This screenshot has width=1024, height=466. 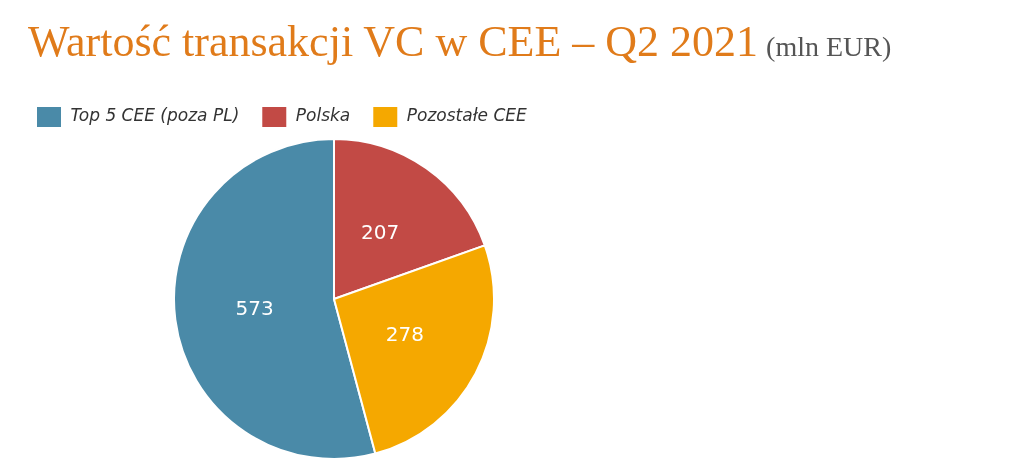 What do you see at coordinates (393, 41) in the screenshot?
I see `chart-title: Wartość transakcji VC w CEE – Q2 2021` at bounding box center [393, 41].